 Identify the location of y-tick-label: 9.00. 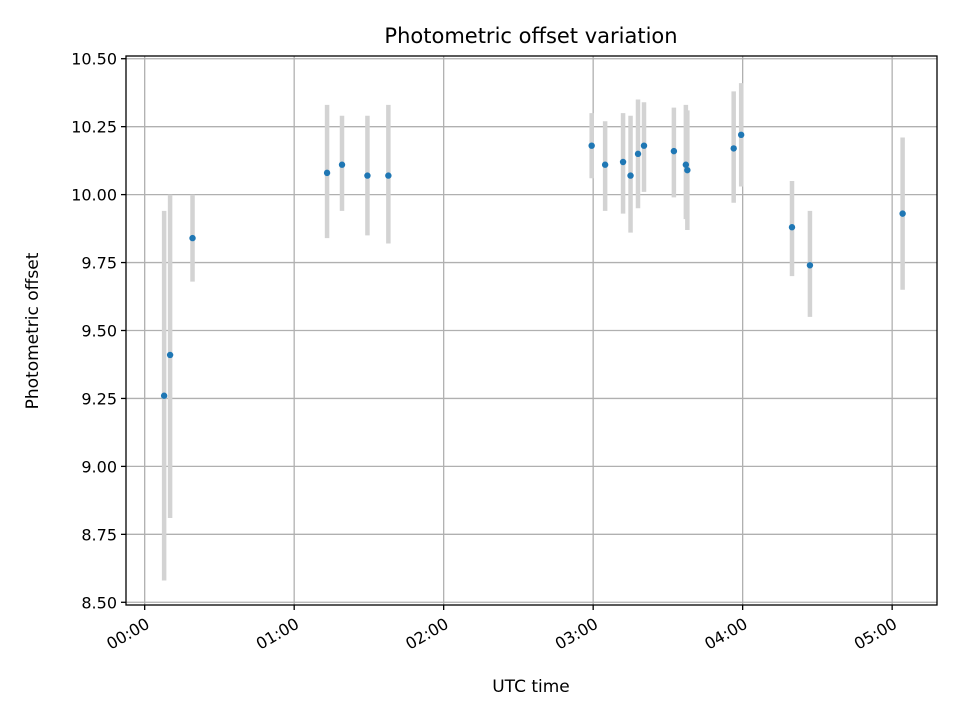
(99, 466).